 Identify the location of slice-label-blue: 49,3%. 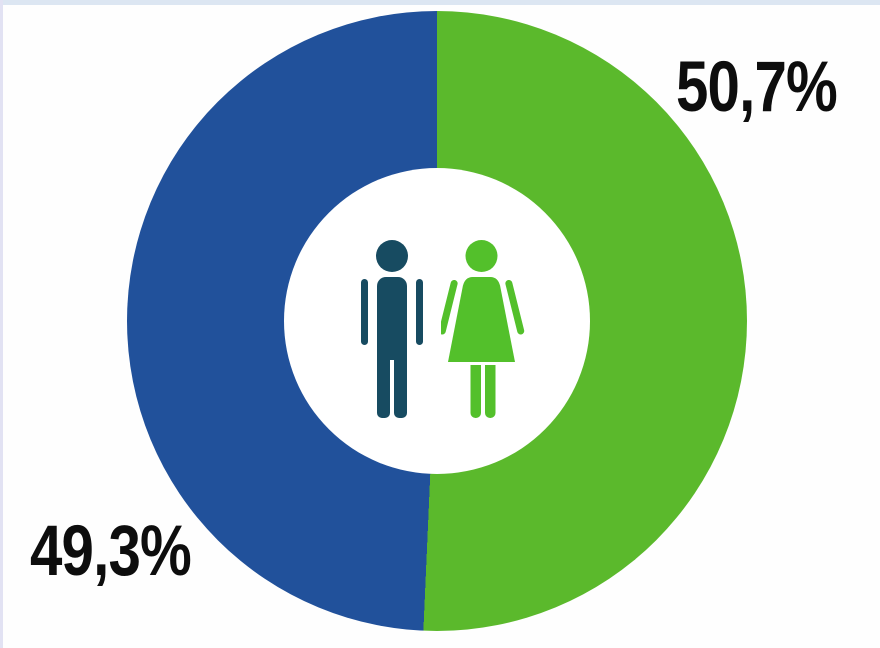
(111, 551).